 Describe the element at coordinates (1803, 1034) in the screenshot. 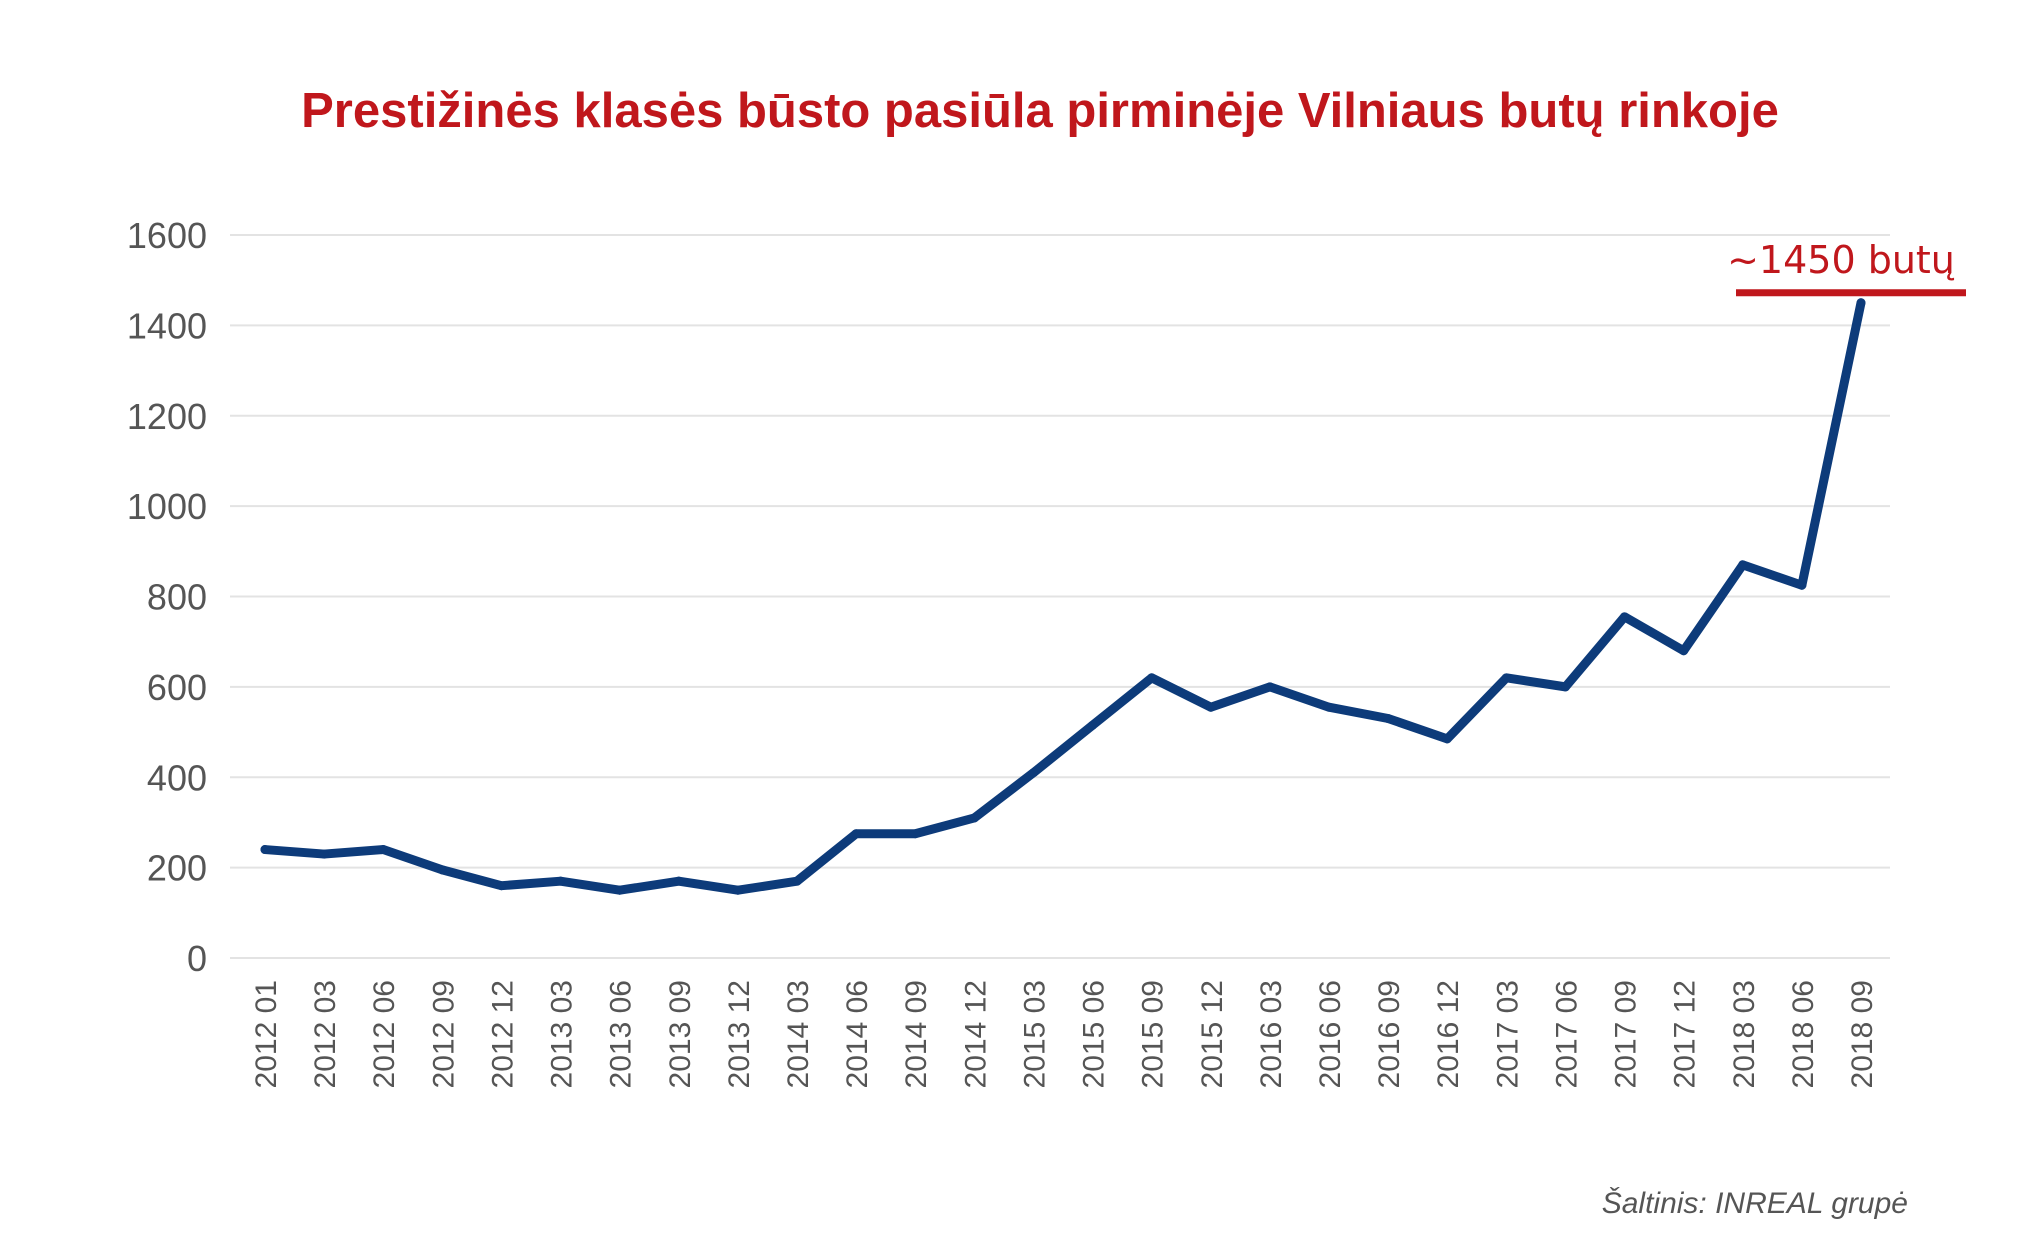

I see `x-tick-label: 2018 06` at that location.